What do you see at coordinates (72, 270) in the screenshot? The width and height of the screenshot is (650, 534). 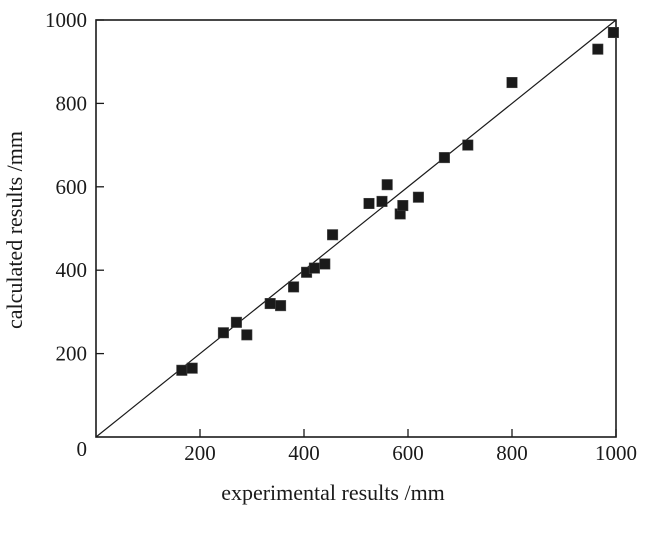 I see `y-tick-label: 400` at bounding box center [72, 270].